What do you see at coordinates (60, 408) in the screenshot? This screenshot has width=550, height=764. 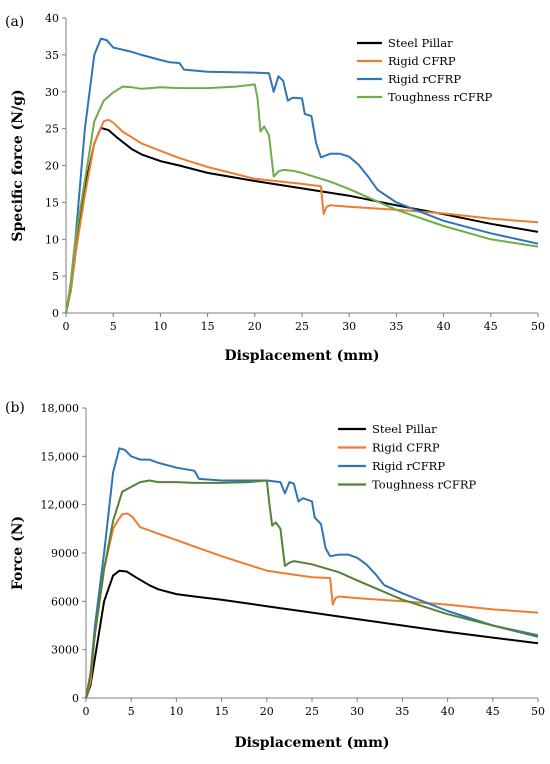 I see `y-tick-label: 18,000` at bounding box center [60, 408].